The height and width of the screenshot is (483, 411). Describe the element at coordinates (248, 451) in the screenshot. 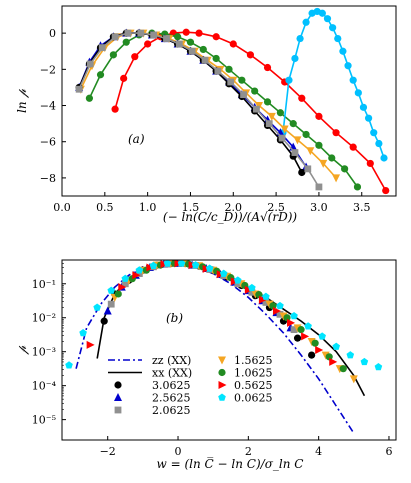

I see `x-tick-label: 2` at that location.